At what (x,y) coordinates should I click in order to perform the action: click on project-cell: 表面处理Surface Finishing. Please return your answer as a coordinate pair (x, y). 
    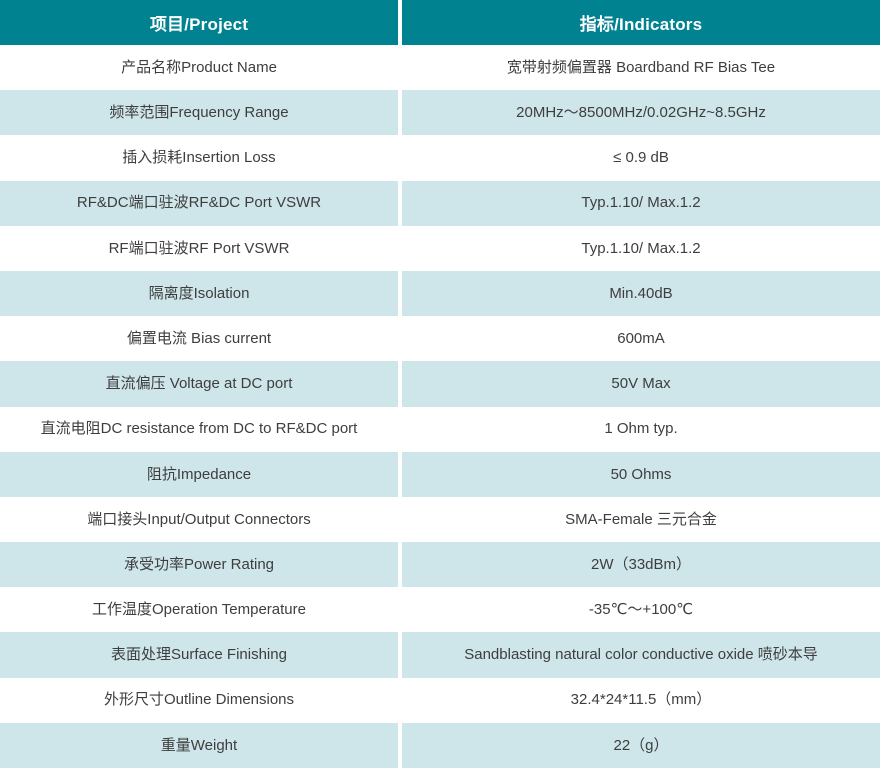
    Looking at the image, I should click on (199, 655).